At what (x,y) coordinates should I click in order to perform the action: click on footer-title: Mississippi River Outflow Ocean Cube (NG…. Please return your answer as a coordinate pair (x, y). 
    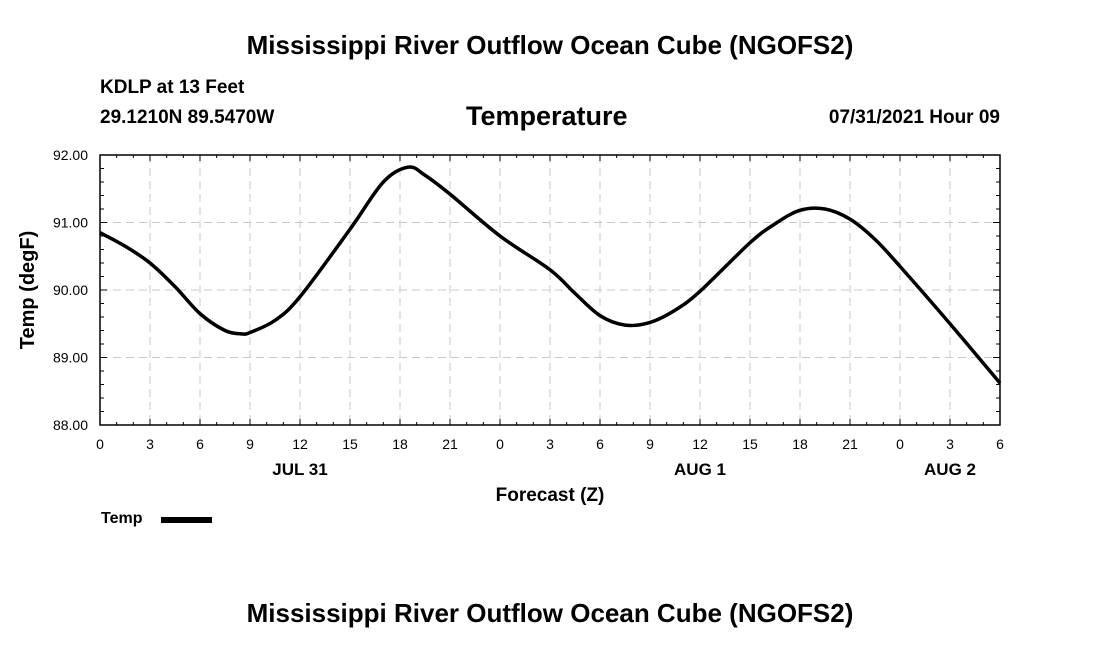
    Looking at the image, I should click on (550, 613).